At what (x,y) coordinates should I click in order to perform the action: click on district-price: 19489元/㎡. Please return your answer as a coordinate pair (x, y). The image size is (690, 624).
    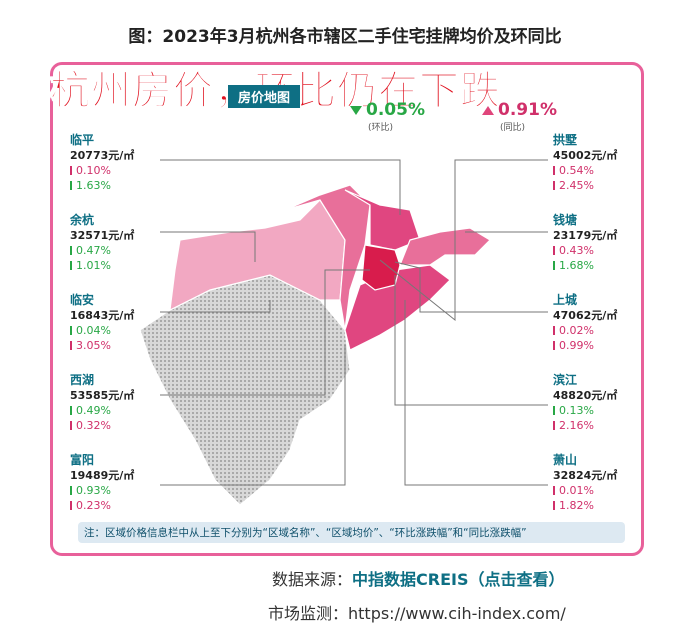
    Looking at the image, I should click on (102, 475).